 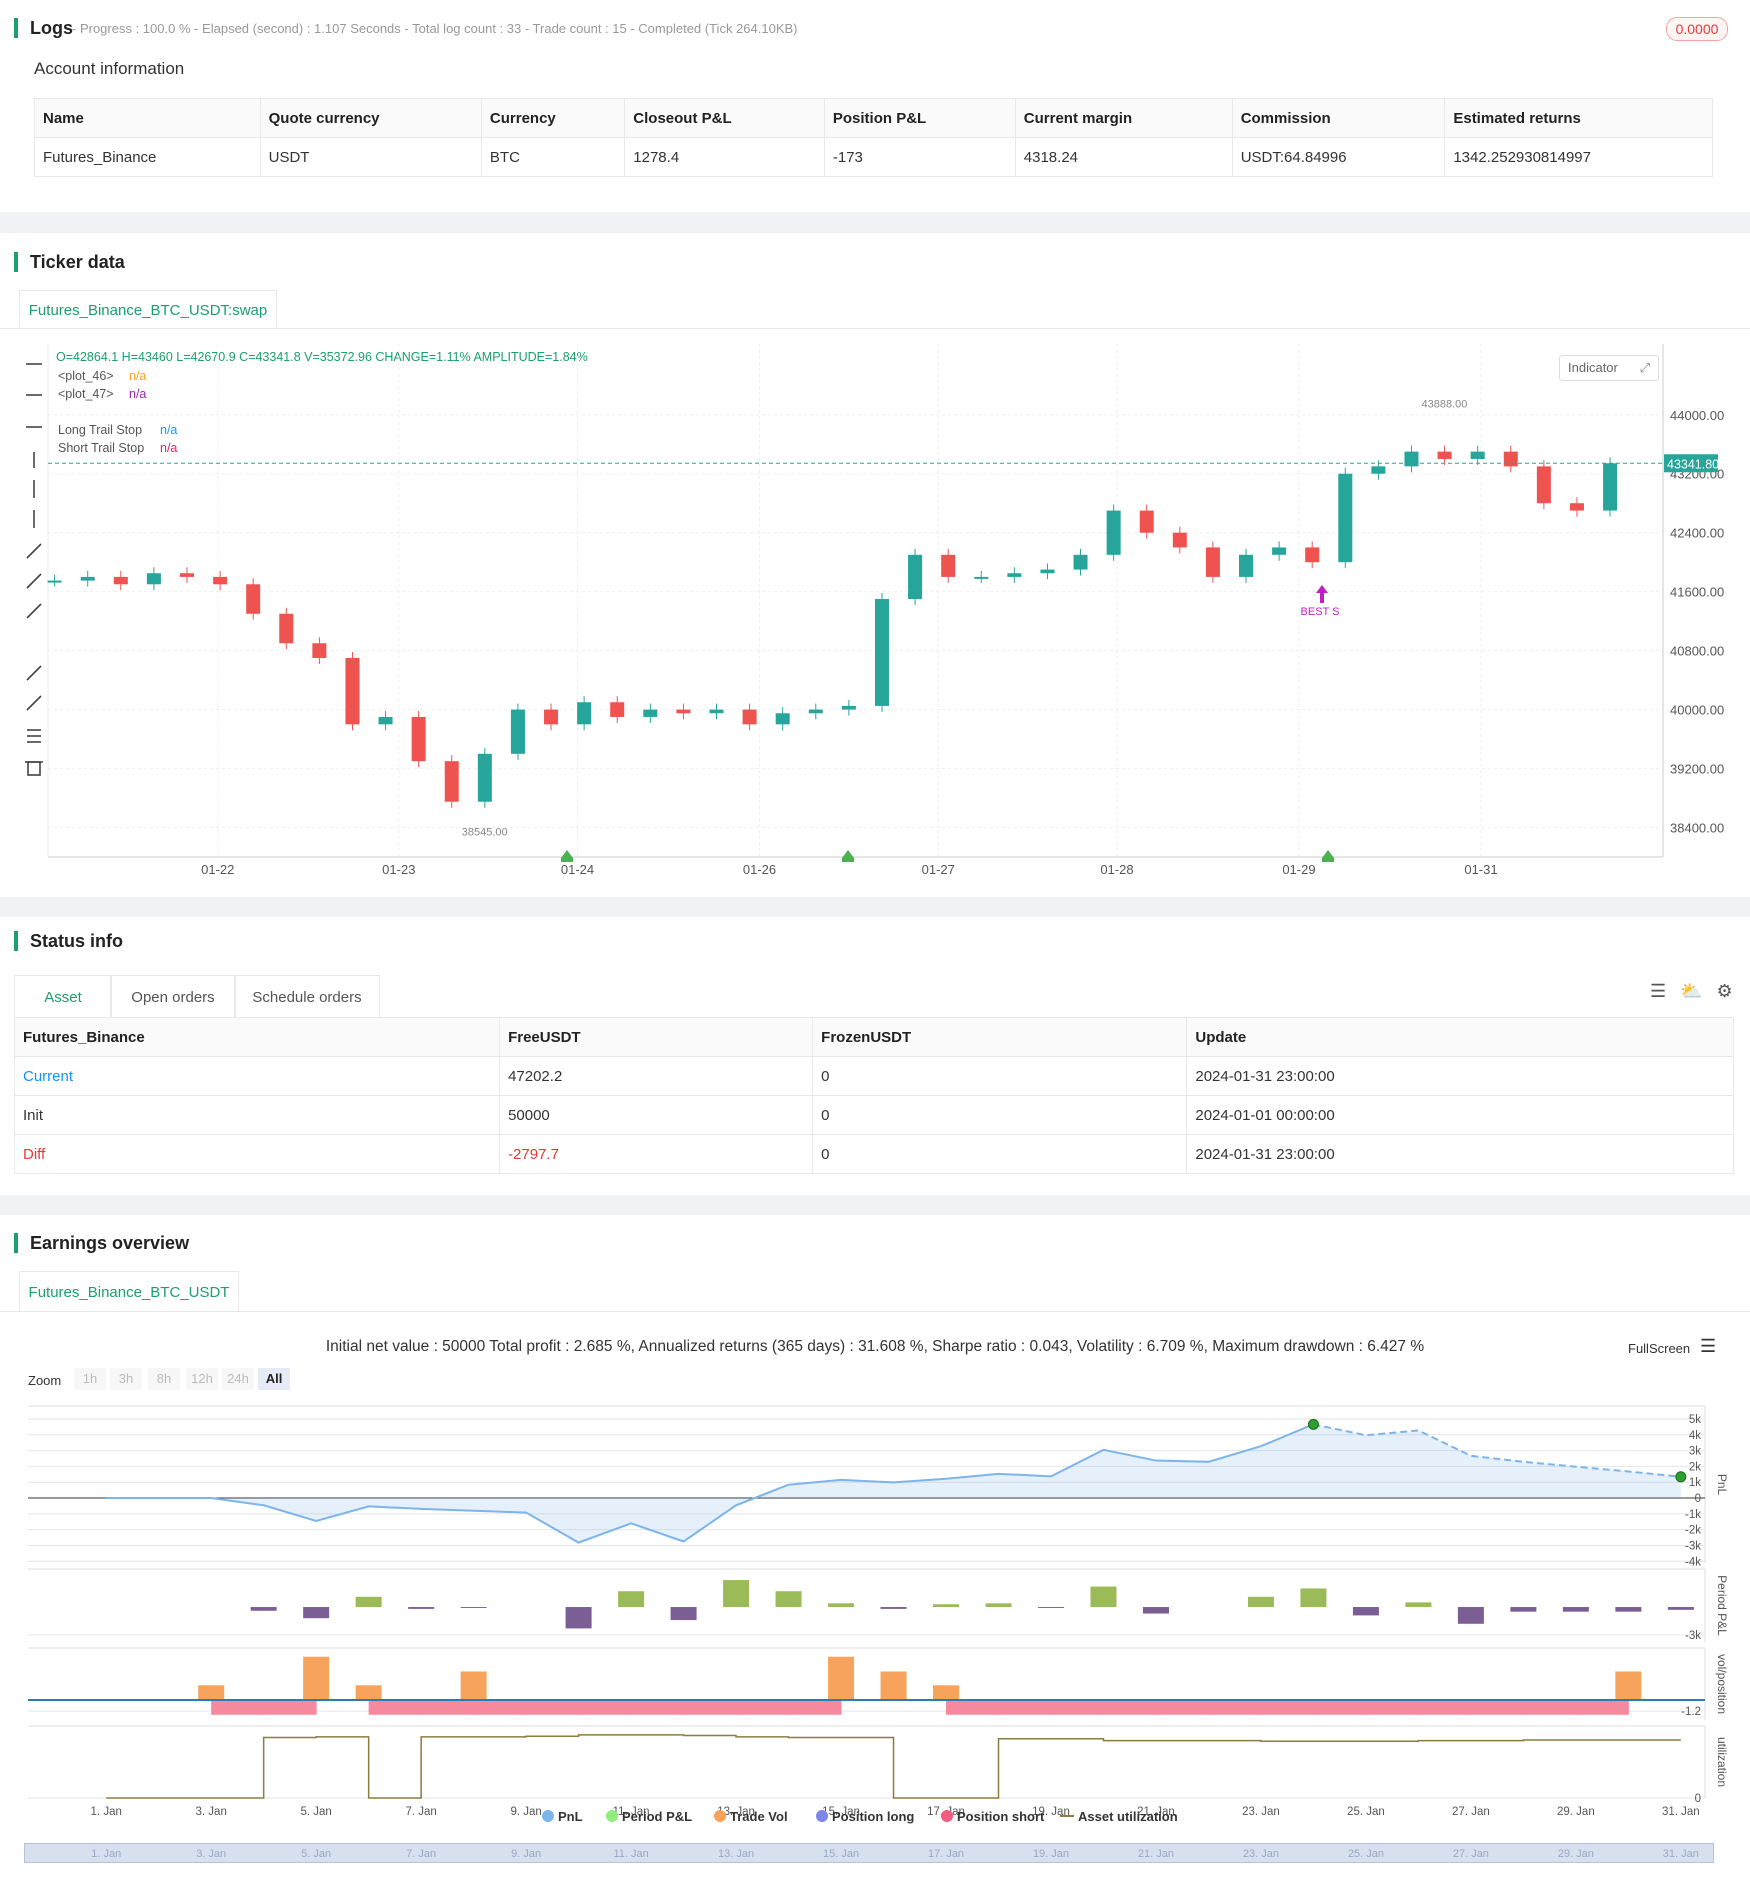 What do you see at coordinates (63, 996) in the screenshot?
I see `status-tab: Asset` at bounding box center [63, 996].